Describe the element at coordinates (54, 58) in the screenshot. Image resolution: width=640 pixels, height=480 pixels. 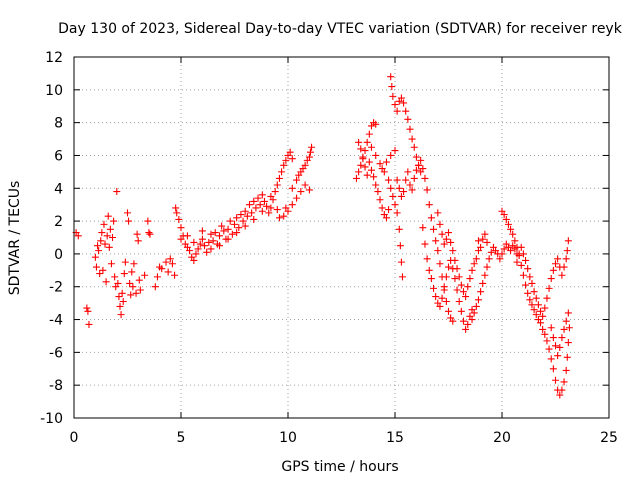
I see `y-tick-label: 12` at that location.